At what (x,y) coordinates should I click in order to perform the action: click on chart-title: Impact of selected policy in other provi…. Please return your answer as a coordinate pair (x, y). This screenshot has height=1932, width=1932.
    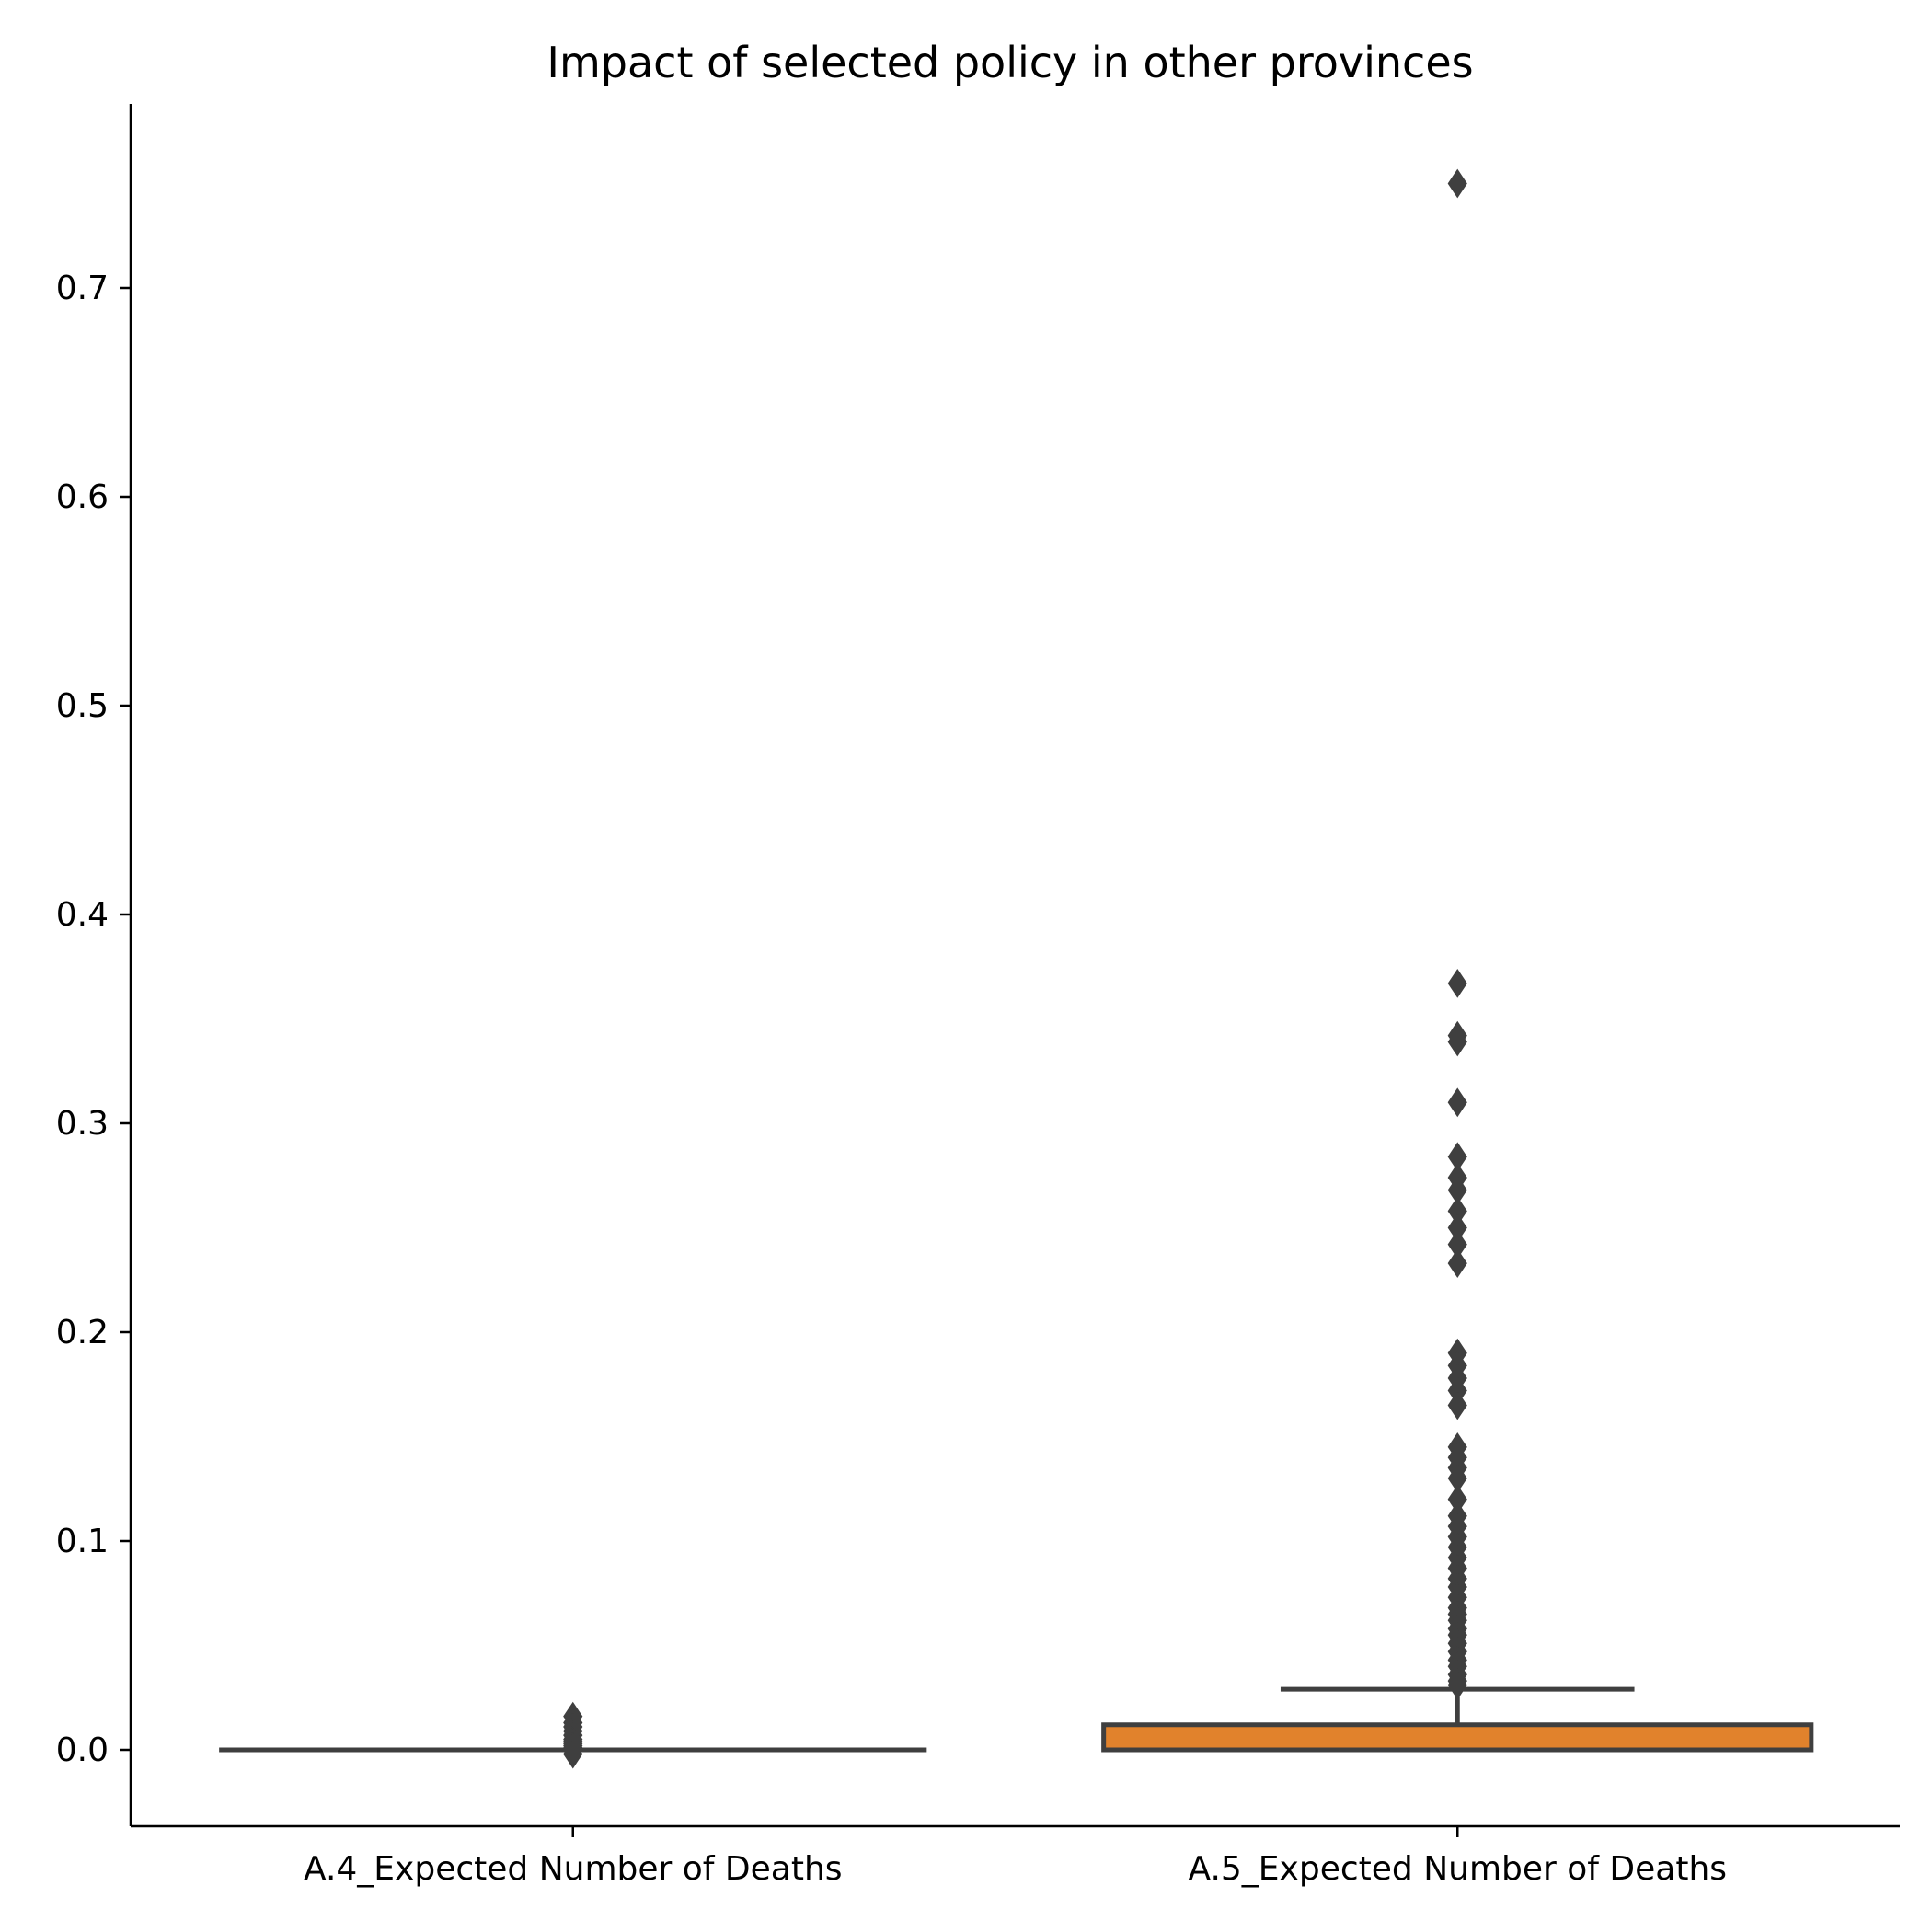
    Looking at the image, I should click on (1009, 62).